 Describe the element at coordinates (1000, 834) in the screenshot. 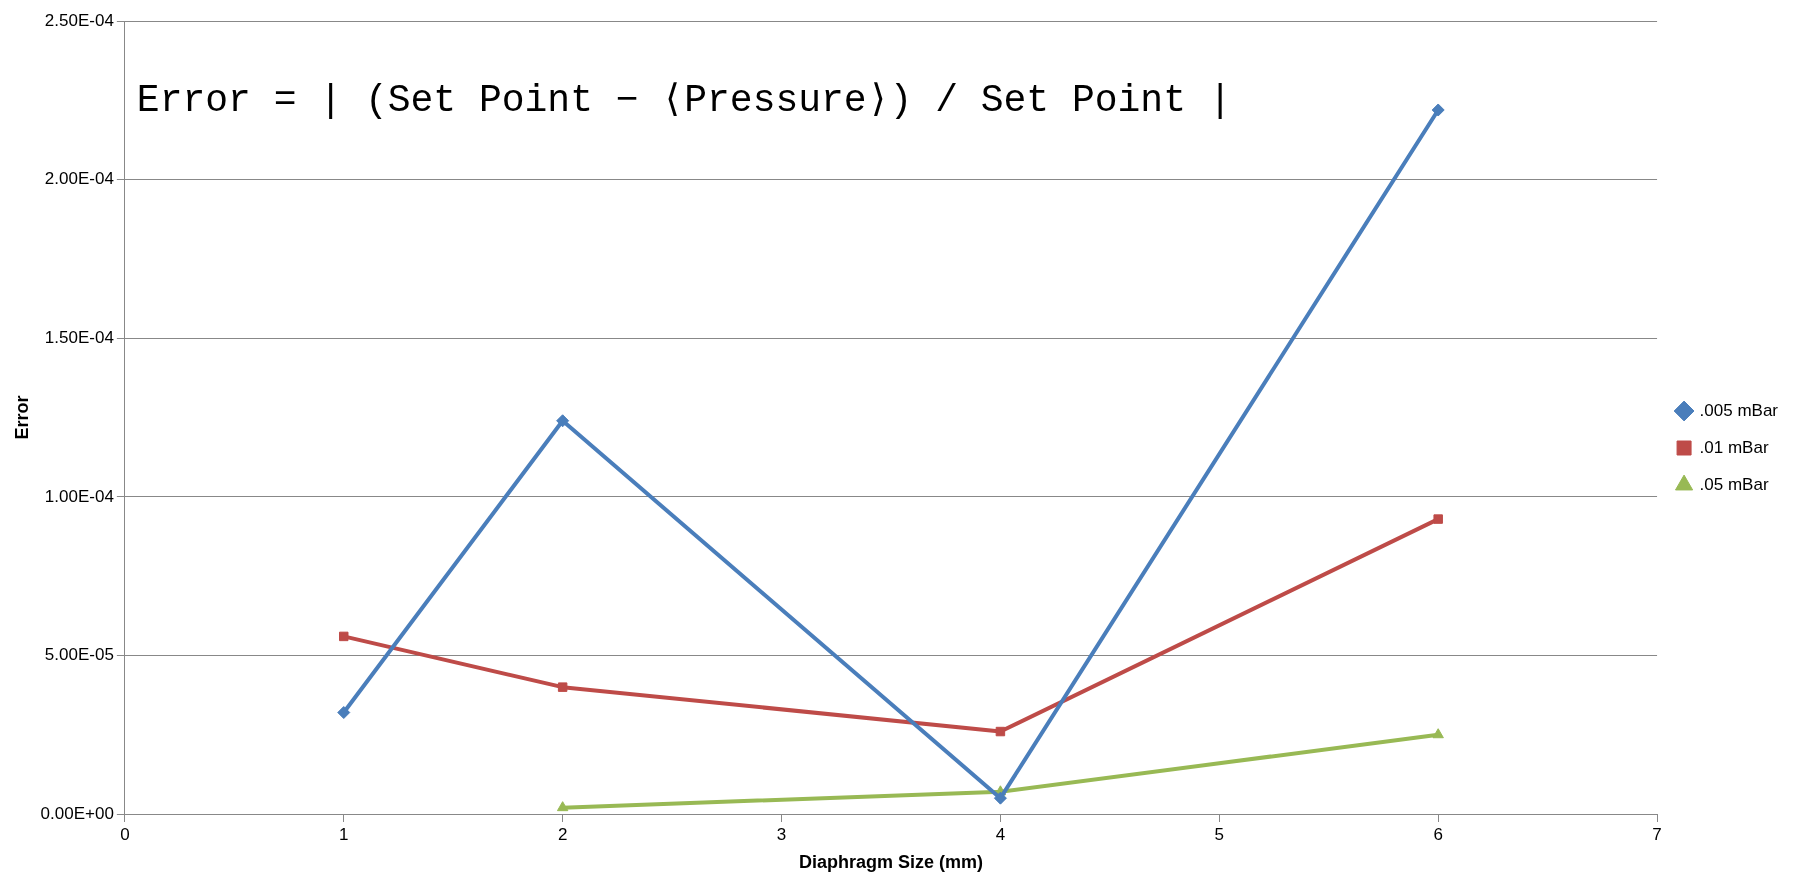

I see `x-tick-label: 4` at that location.